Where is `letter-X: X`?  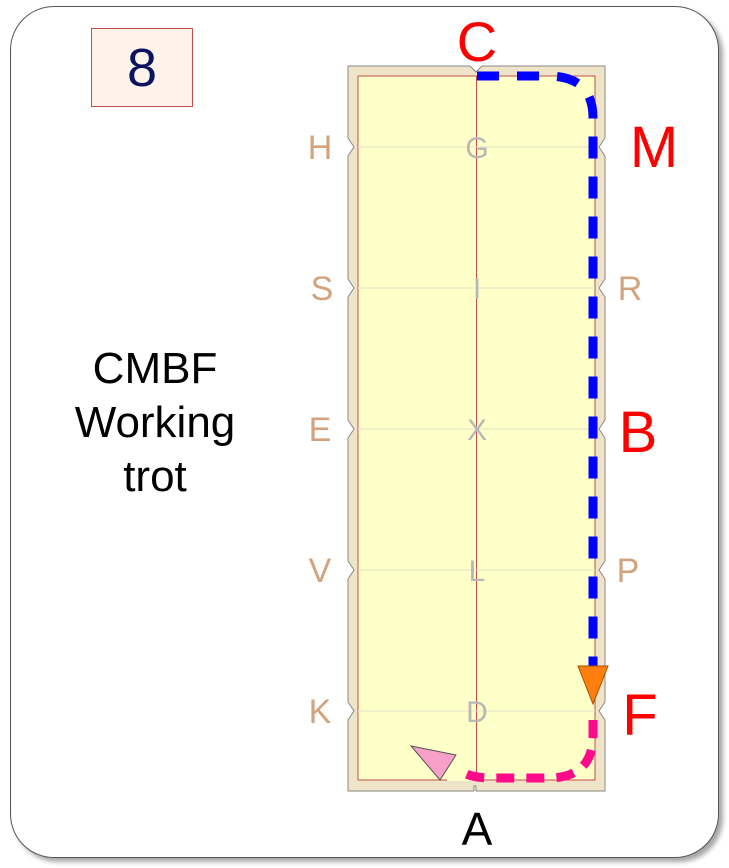 letter-X: X is located at coordinates (477, 430).